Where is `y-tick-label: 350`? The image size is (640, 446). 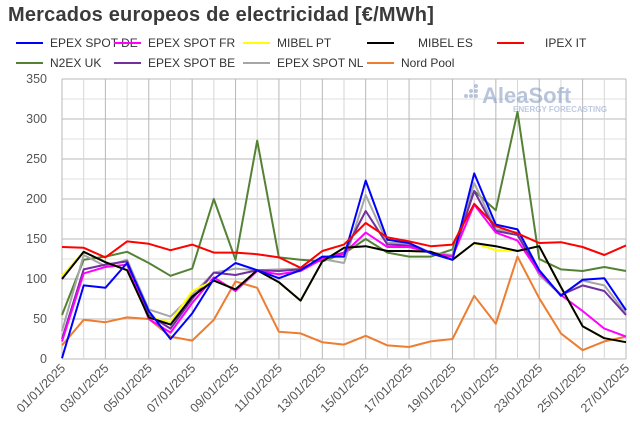 y-tick-label: 350 is located at coordinates (36, 79).